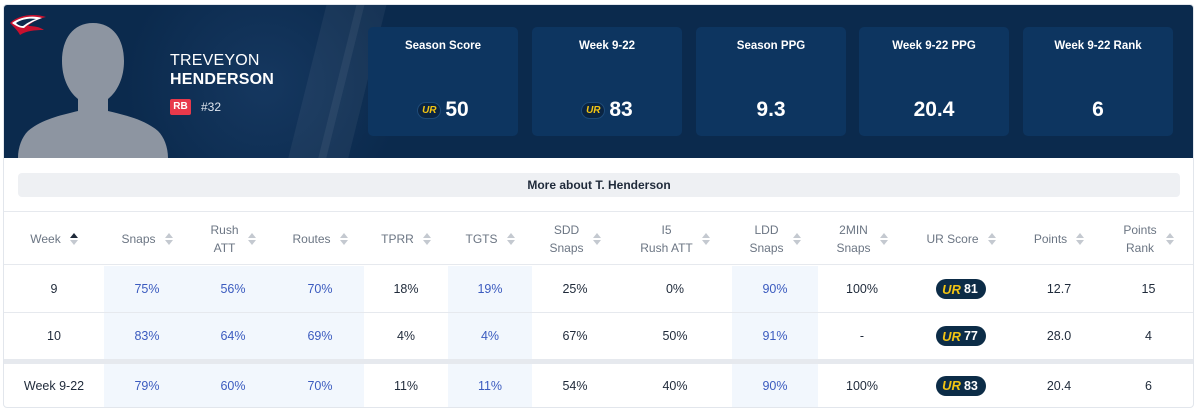  I want to click on header-label: Snaps, so click(138, 239).